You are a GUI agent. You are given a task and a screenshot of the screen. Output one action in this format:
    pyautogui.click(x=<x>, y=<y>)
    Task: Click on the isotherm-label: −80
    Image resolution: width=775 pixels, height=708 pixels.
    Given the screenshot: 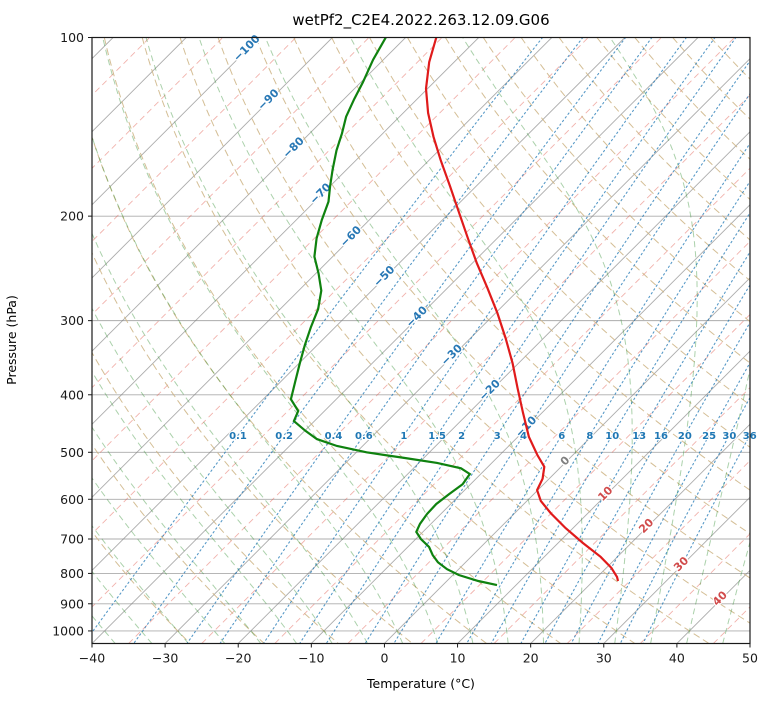 What is the action you would take?
    pyautogui.click(x=293, y=147)
    